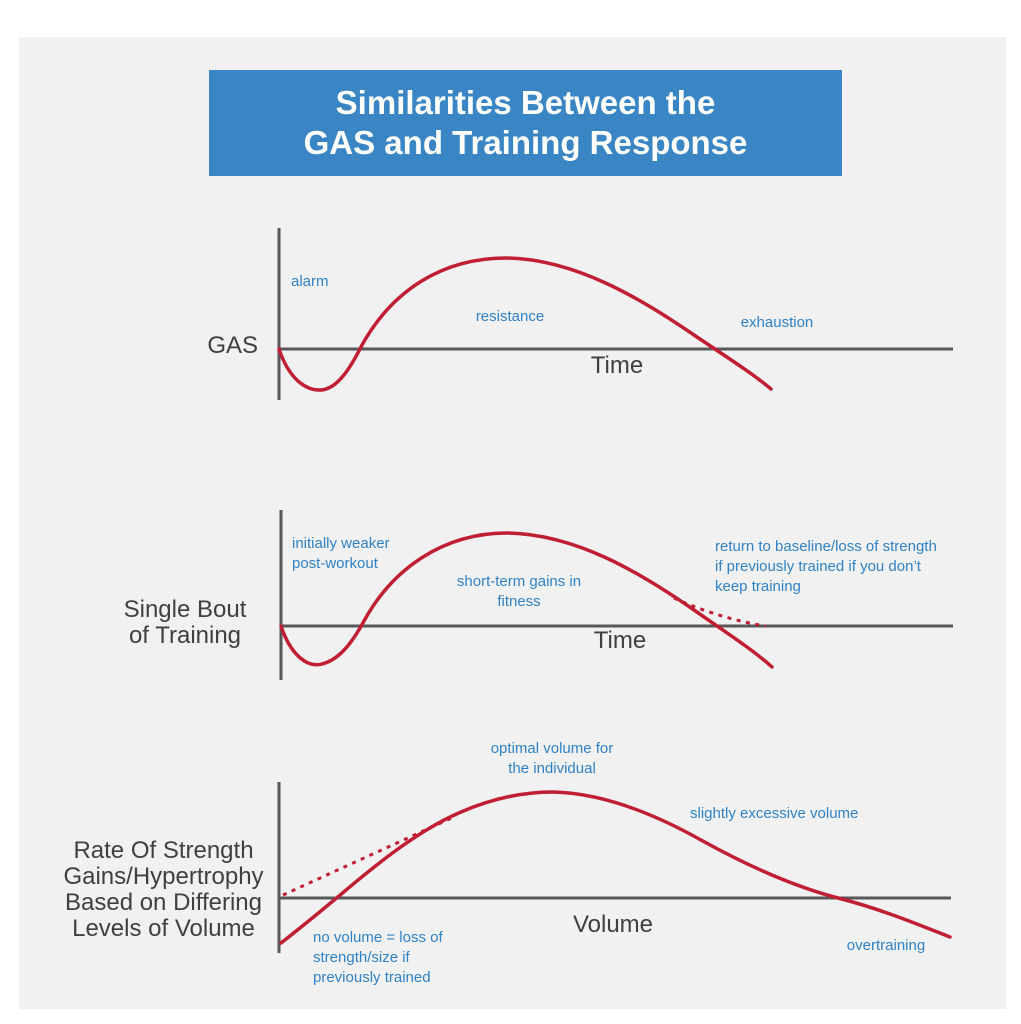 The height and width of the screenshot is (1024, 1021). Describe the element at coordinates (232, 345) in the screenshot. I see `gas-y-axis-label: GAS` at that location.